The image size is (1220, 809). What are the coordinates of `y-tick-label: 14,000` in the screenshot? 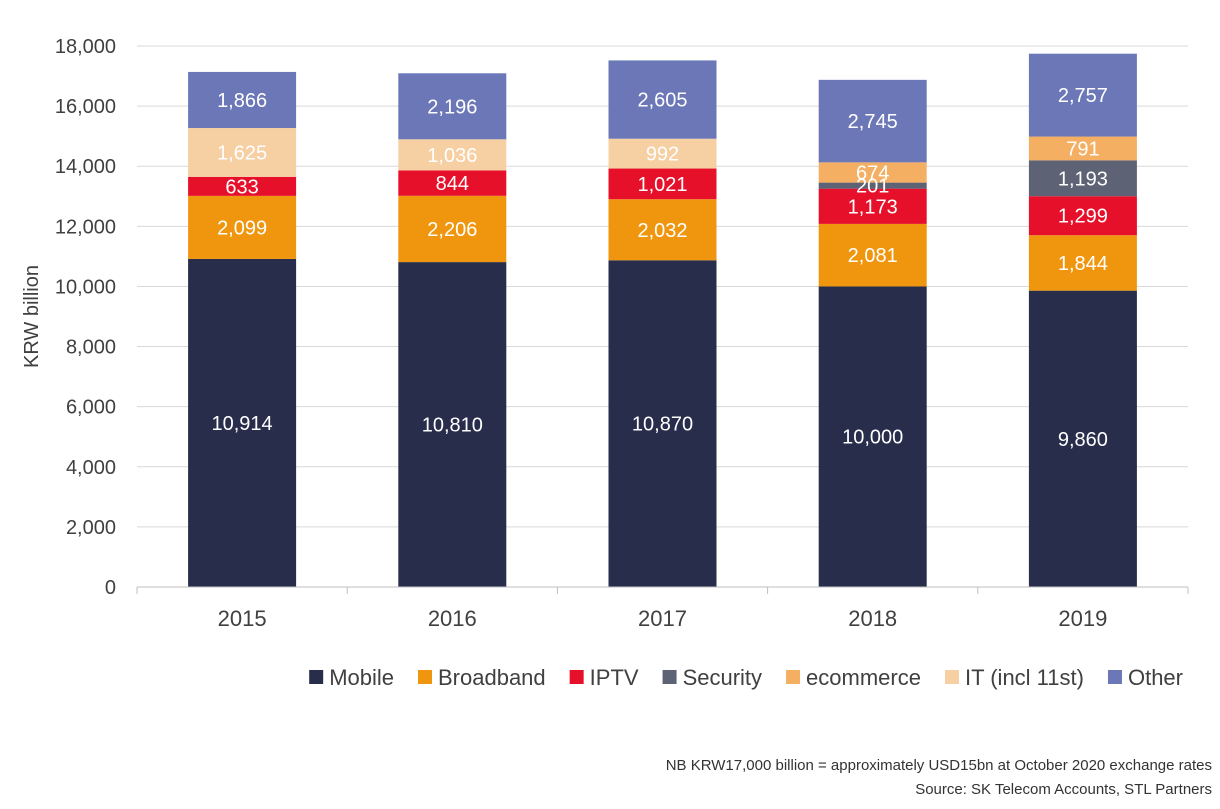 It's located at (85, 167).